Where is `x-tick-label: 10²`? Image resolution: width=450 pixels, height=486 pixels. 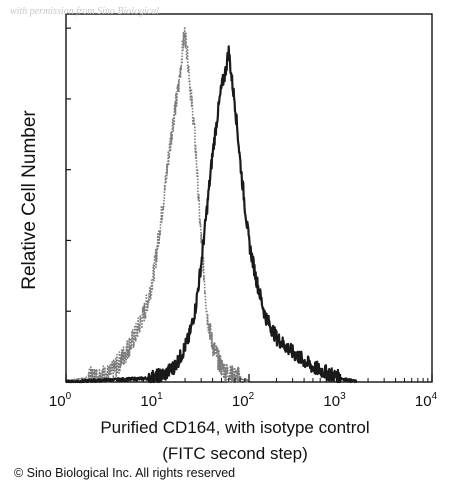
x-tick-label: 10² is located at coordinates (243, 400).